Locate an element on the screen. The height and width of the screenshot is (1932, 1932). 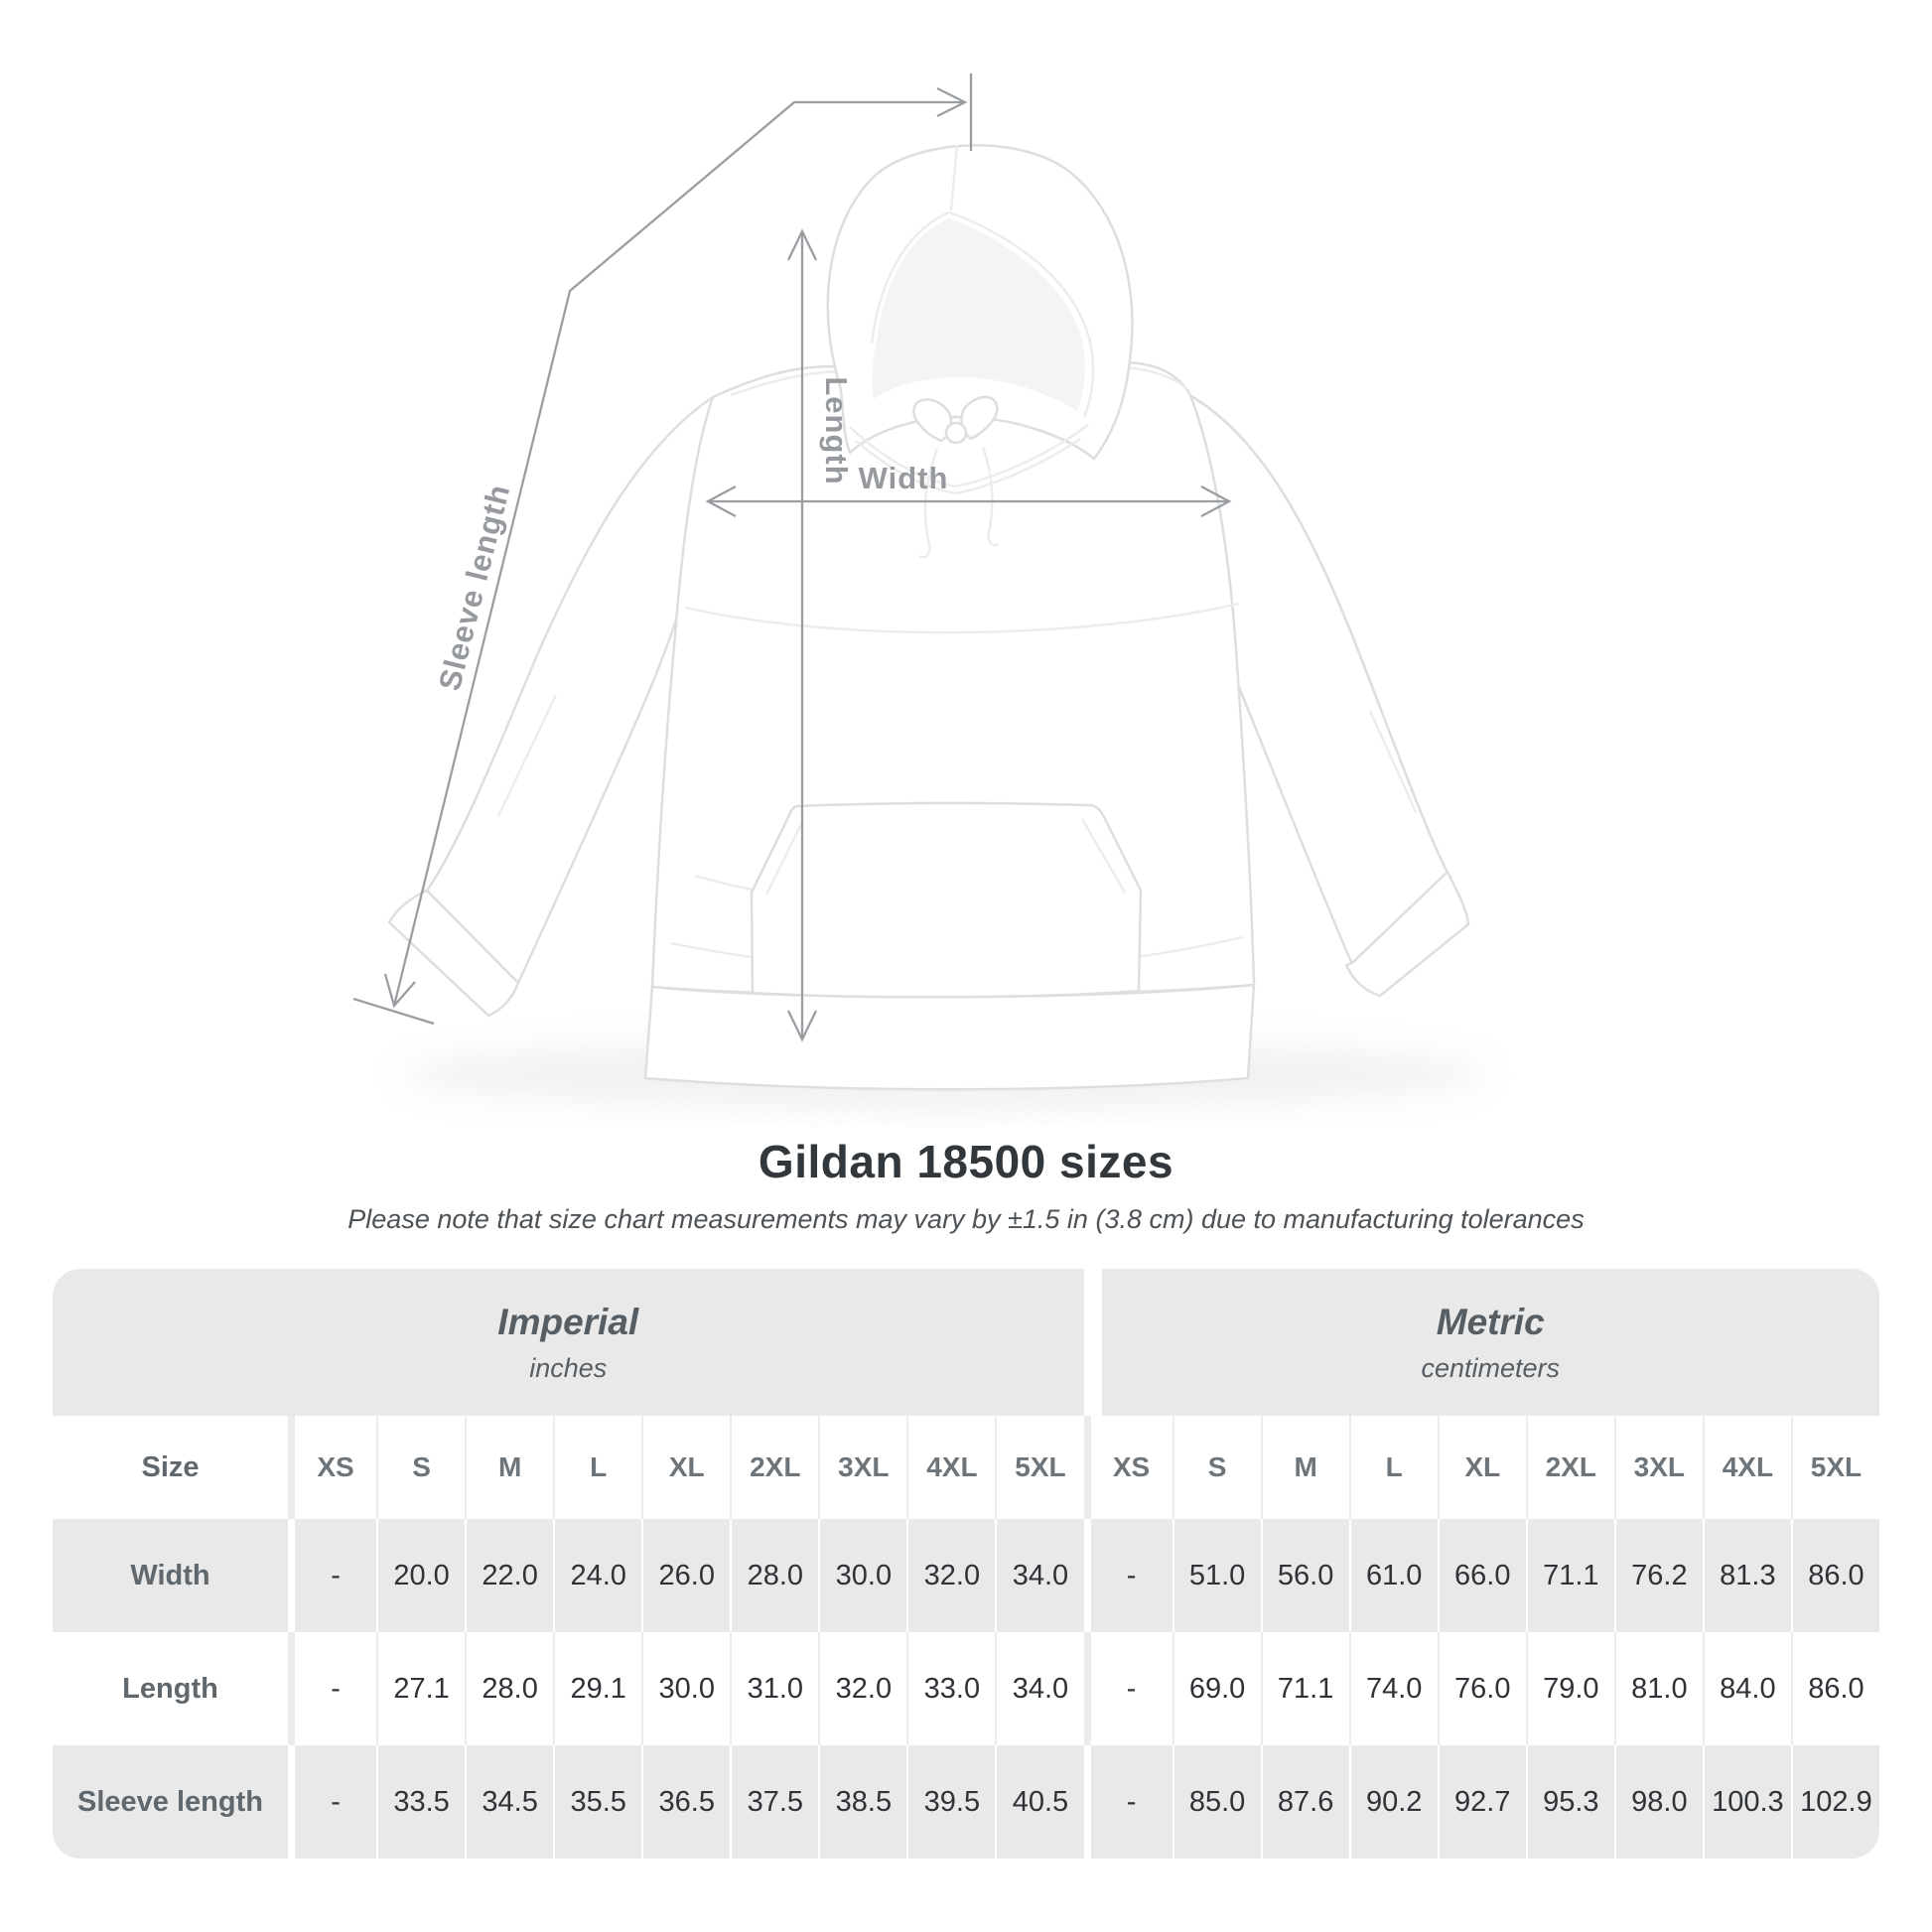
size-col-xl-imperial: XL is located at coordinates (686, 1467).